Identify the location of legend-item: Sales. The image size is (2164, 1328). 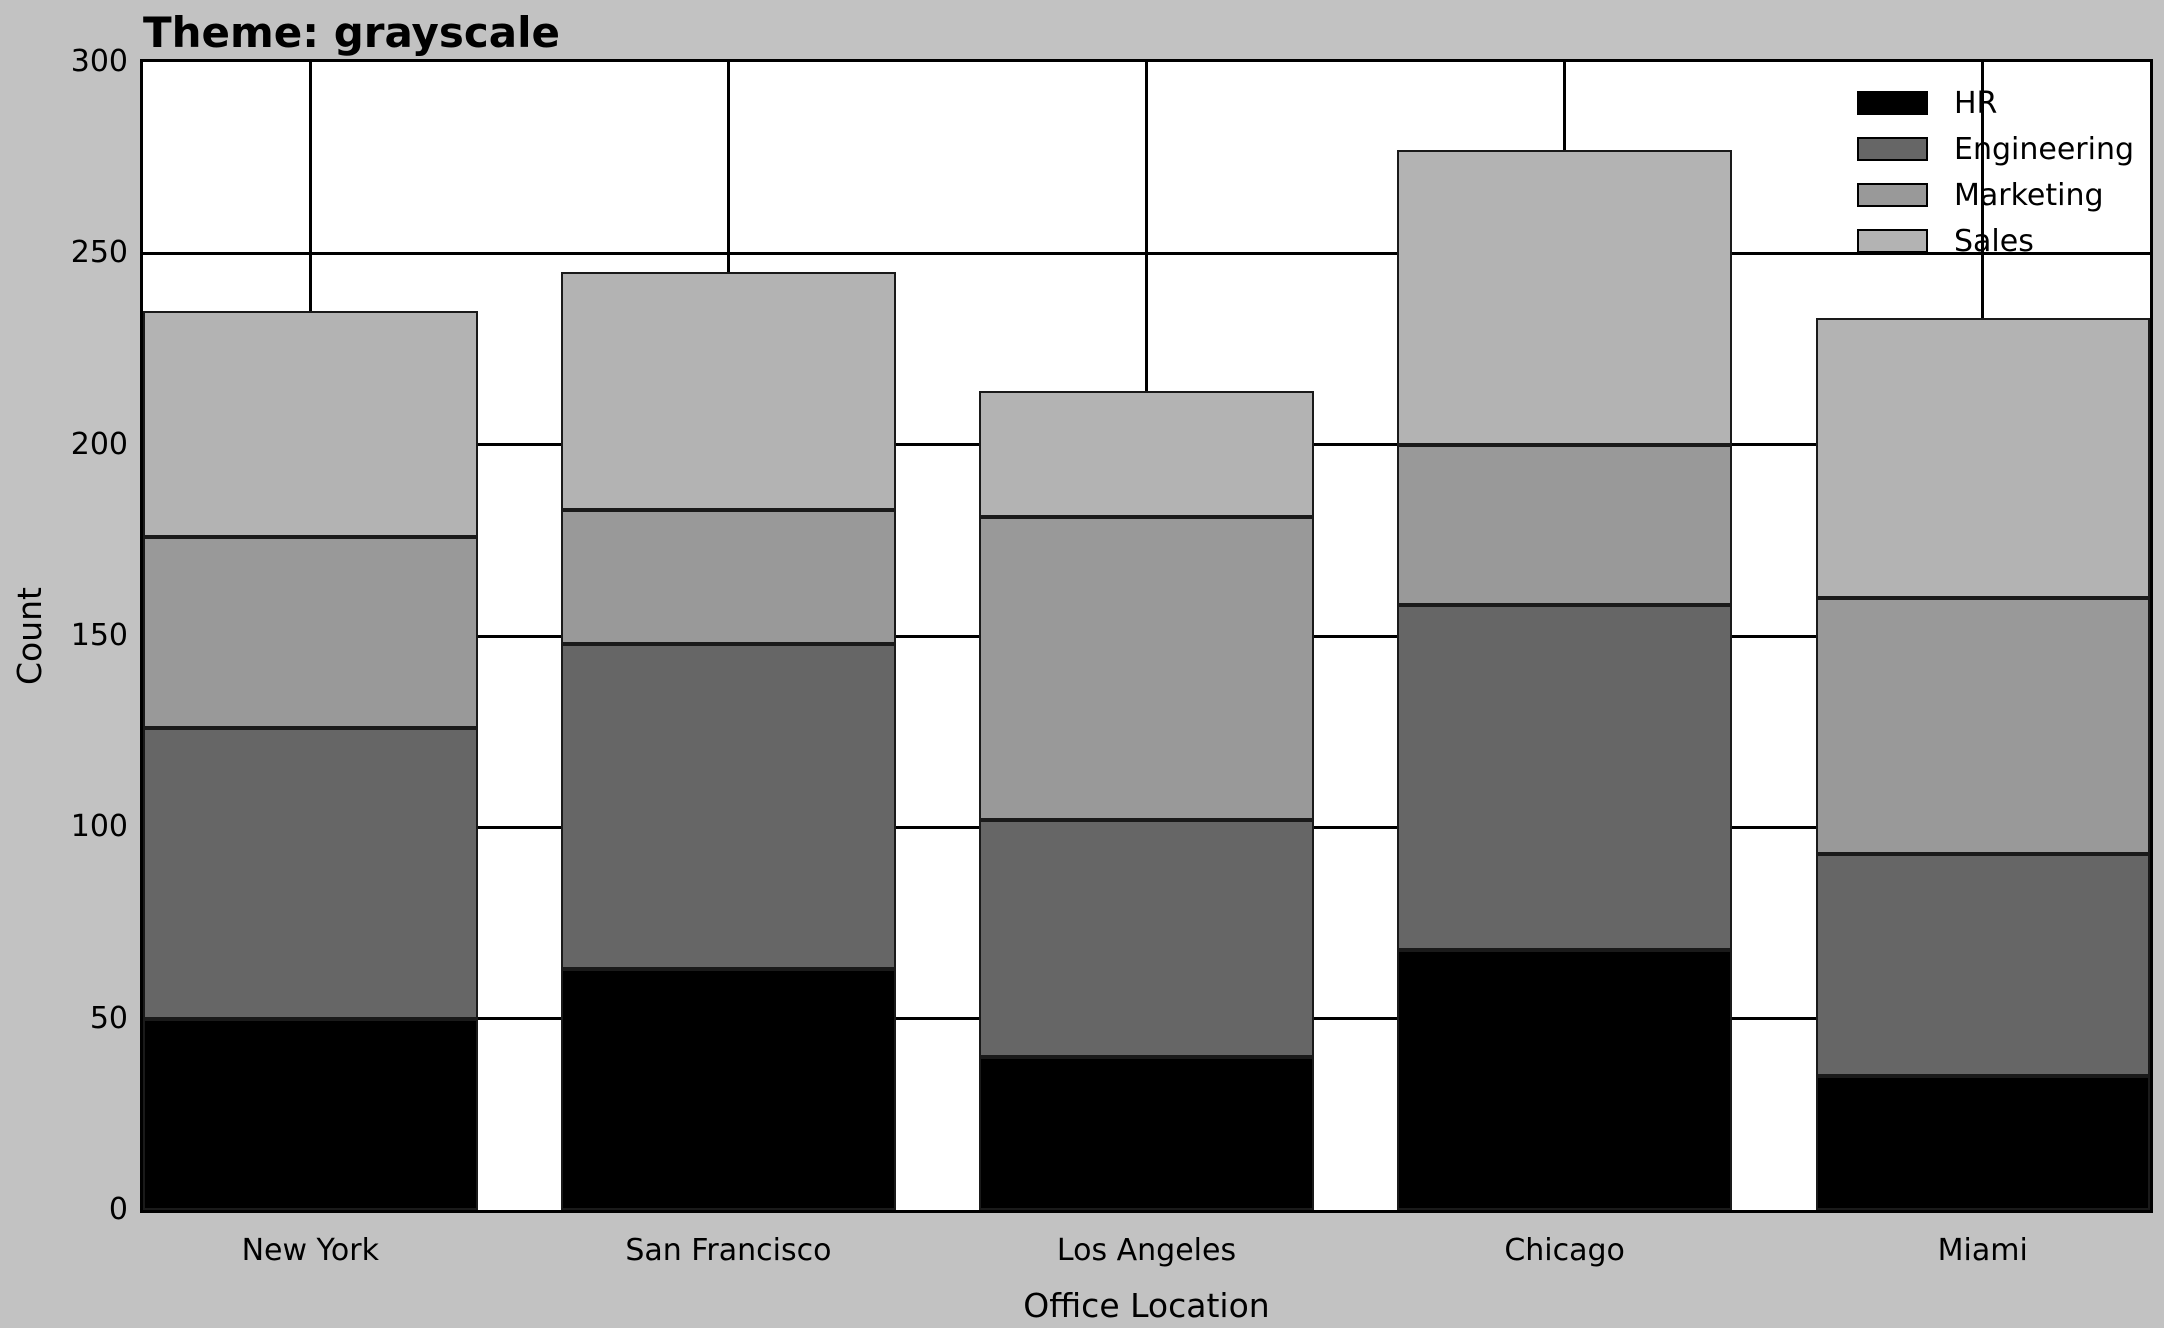
(1995, 241).